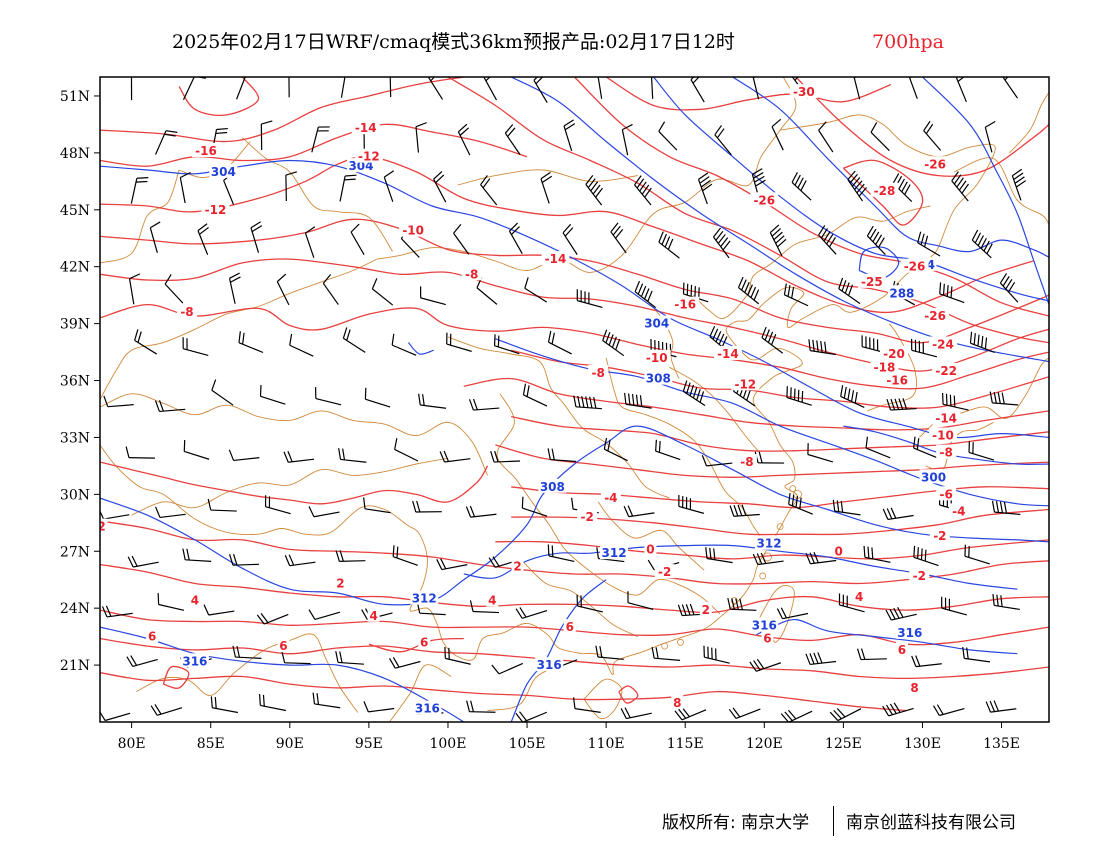  Describe the element at coordinates (922, 744) in the screenshot. I see `lon-tick-label: 130E` at that location.